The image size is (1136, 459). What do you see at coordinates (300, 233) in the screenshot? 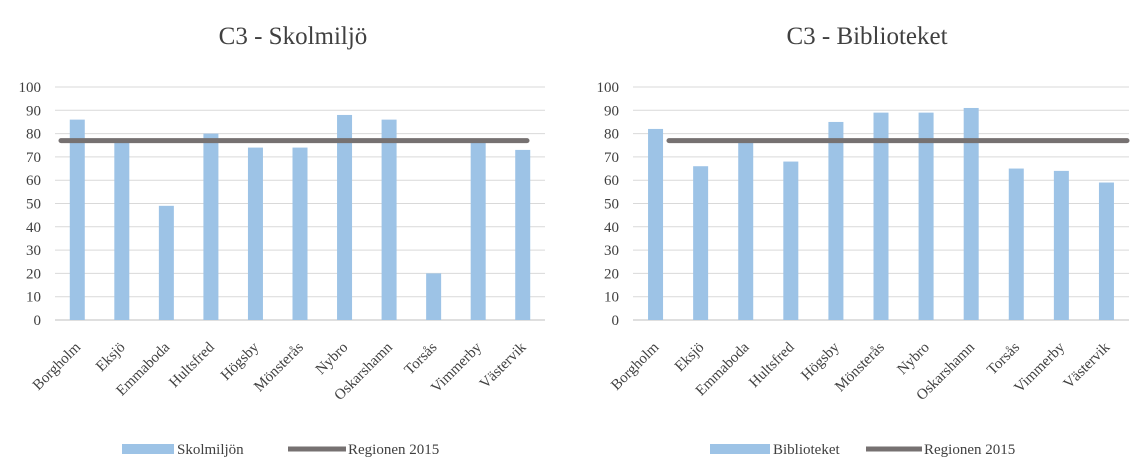
I see `skolmiljo-bar-monsteras` at bounding box center [300, 233].